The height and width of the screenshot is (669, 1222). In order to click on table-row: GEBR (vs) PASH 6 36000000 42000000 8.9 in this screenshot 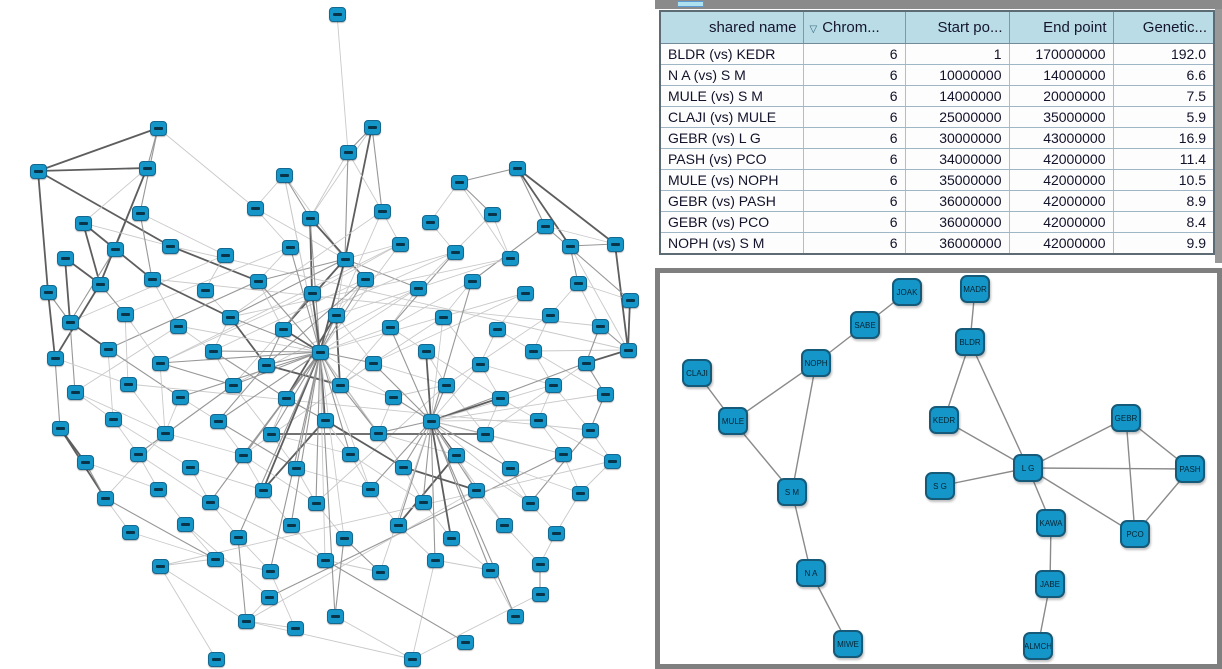, I will do `click(937, 201)`.